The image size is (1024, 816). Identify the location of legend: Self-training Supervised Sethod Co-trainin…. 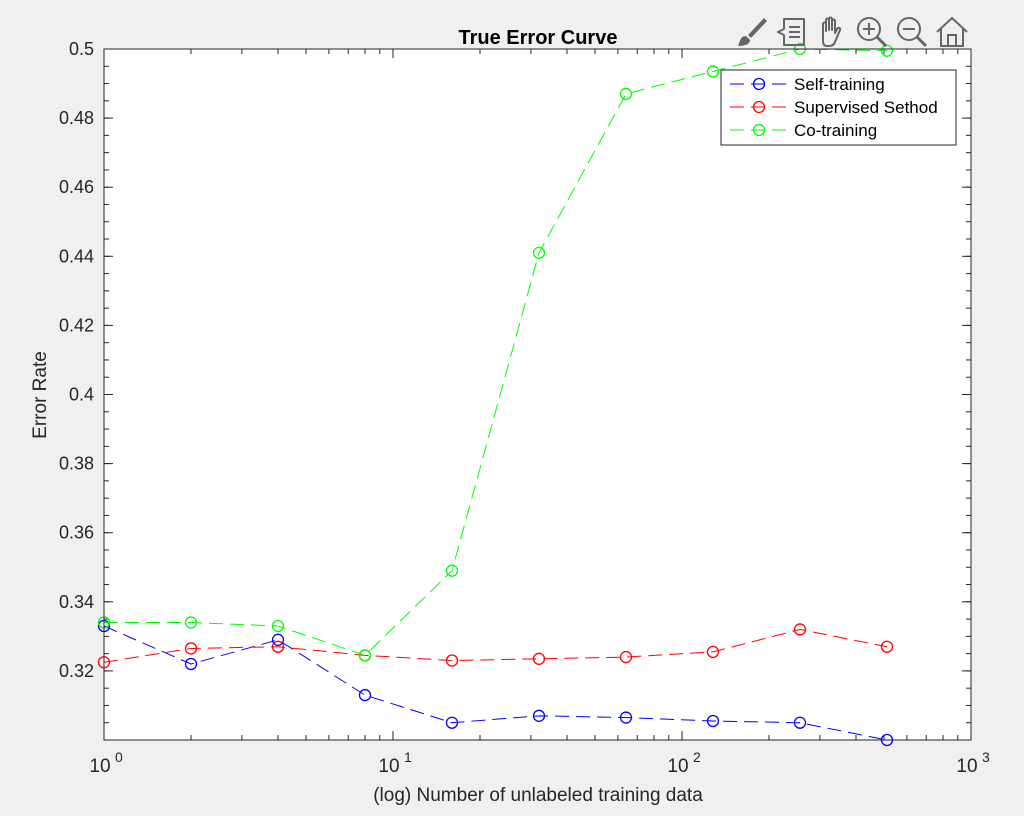
(838, 107).